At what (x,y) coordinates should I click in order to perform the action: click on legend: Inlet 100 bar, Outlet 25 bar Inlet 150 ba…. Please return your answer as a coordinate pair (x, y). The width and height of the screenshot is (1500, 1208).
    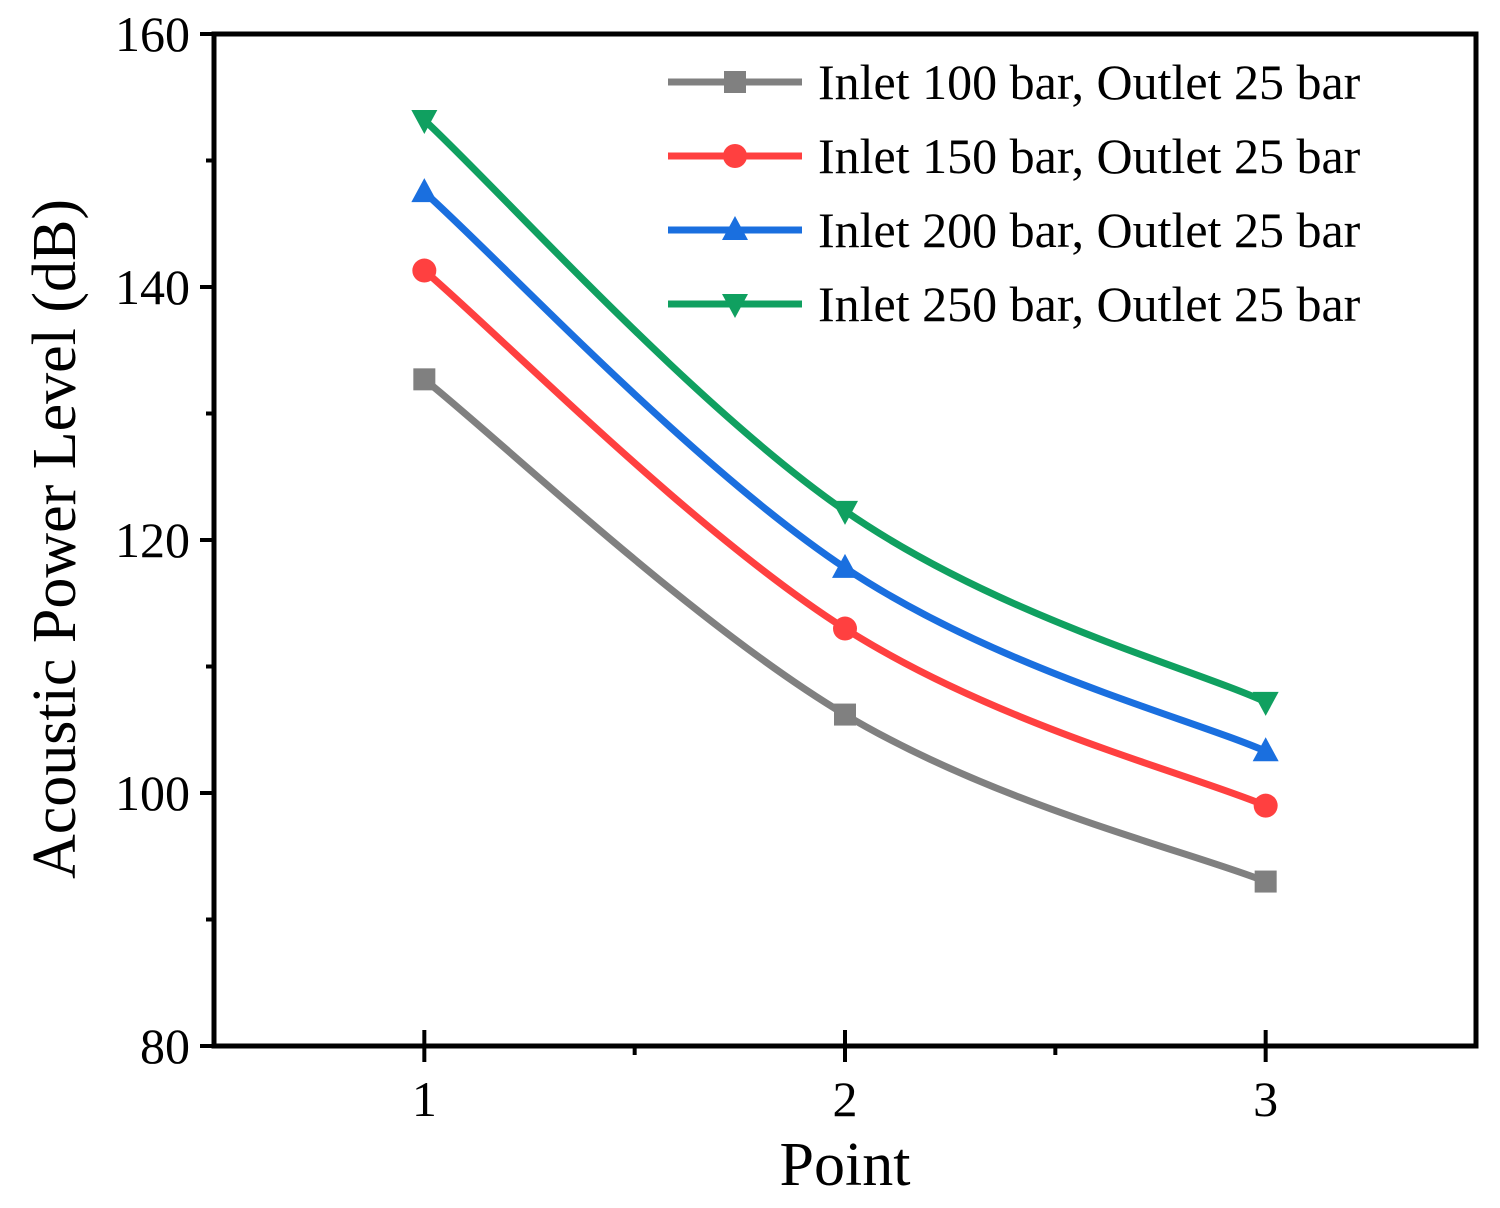
    Looking at the image, I should click on (1014, 193).